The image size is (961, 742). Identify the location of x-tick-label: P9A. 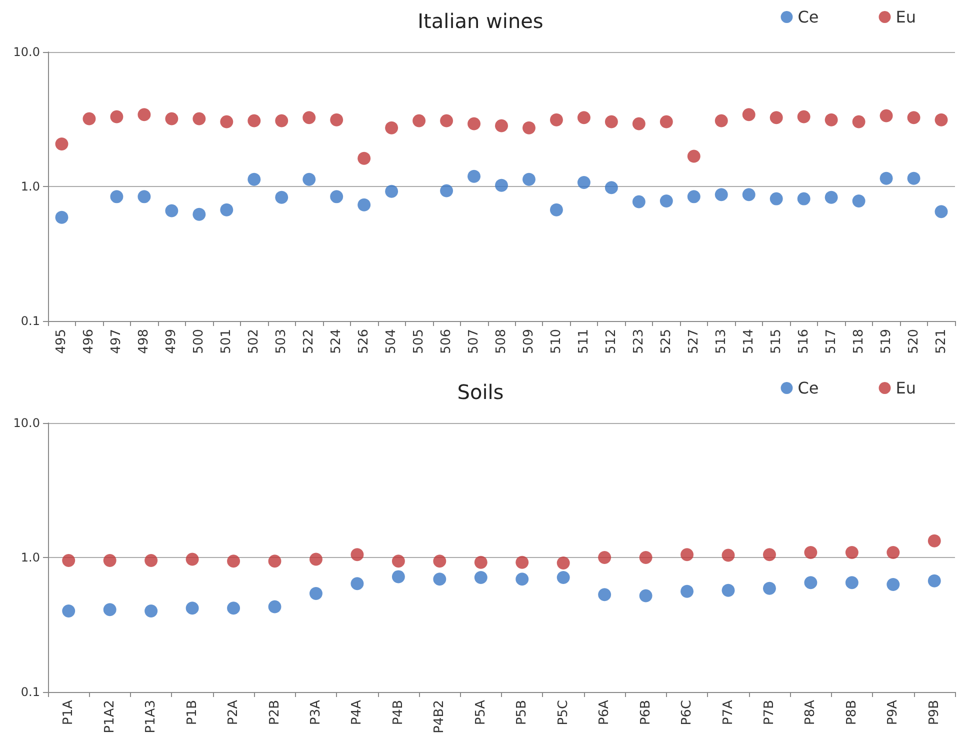
(893, 713).